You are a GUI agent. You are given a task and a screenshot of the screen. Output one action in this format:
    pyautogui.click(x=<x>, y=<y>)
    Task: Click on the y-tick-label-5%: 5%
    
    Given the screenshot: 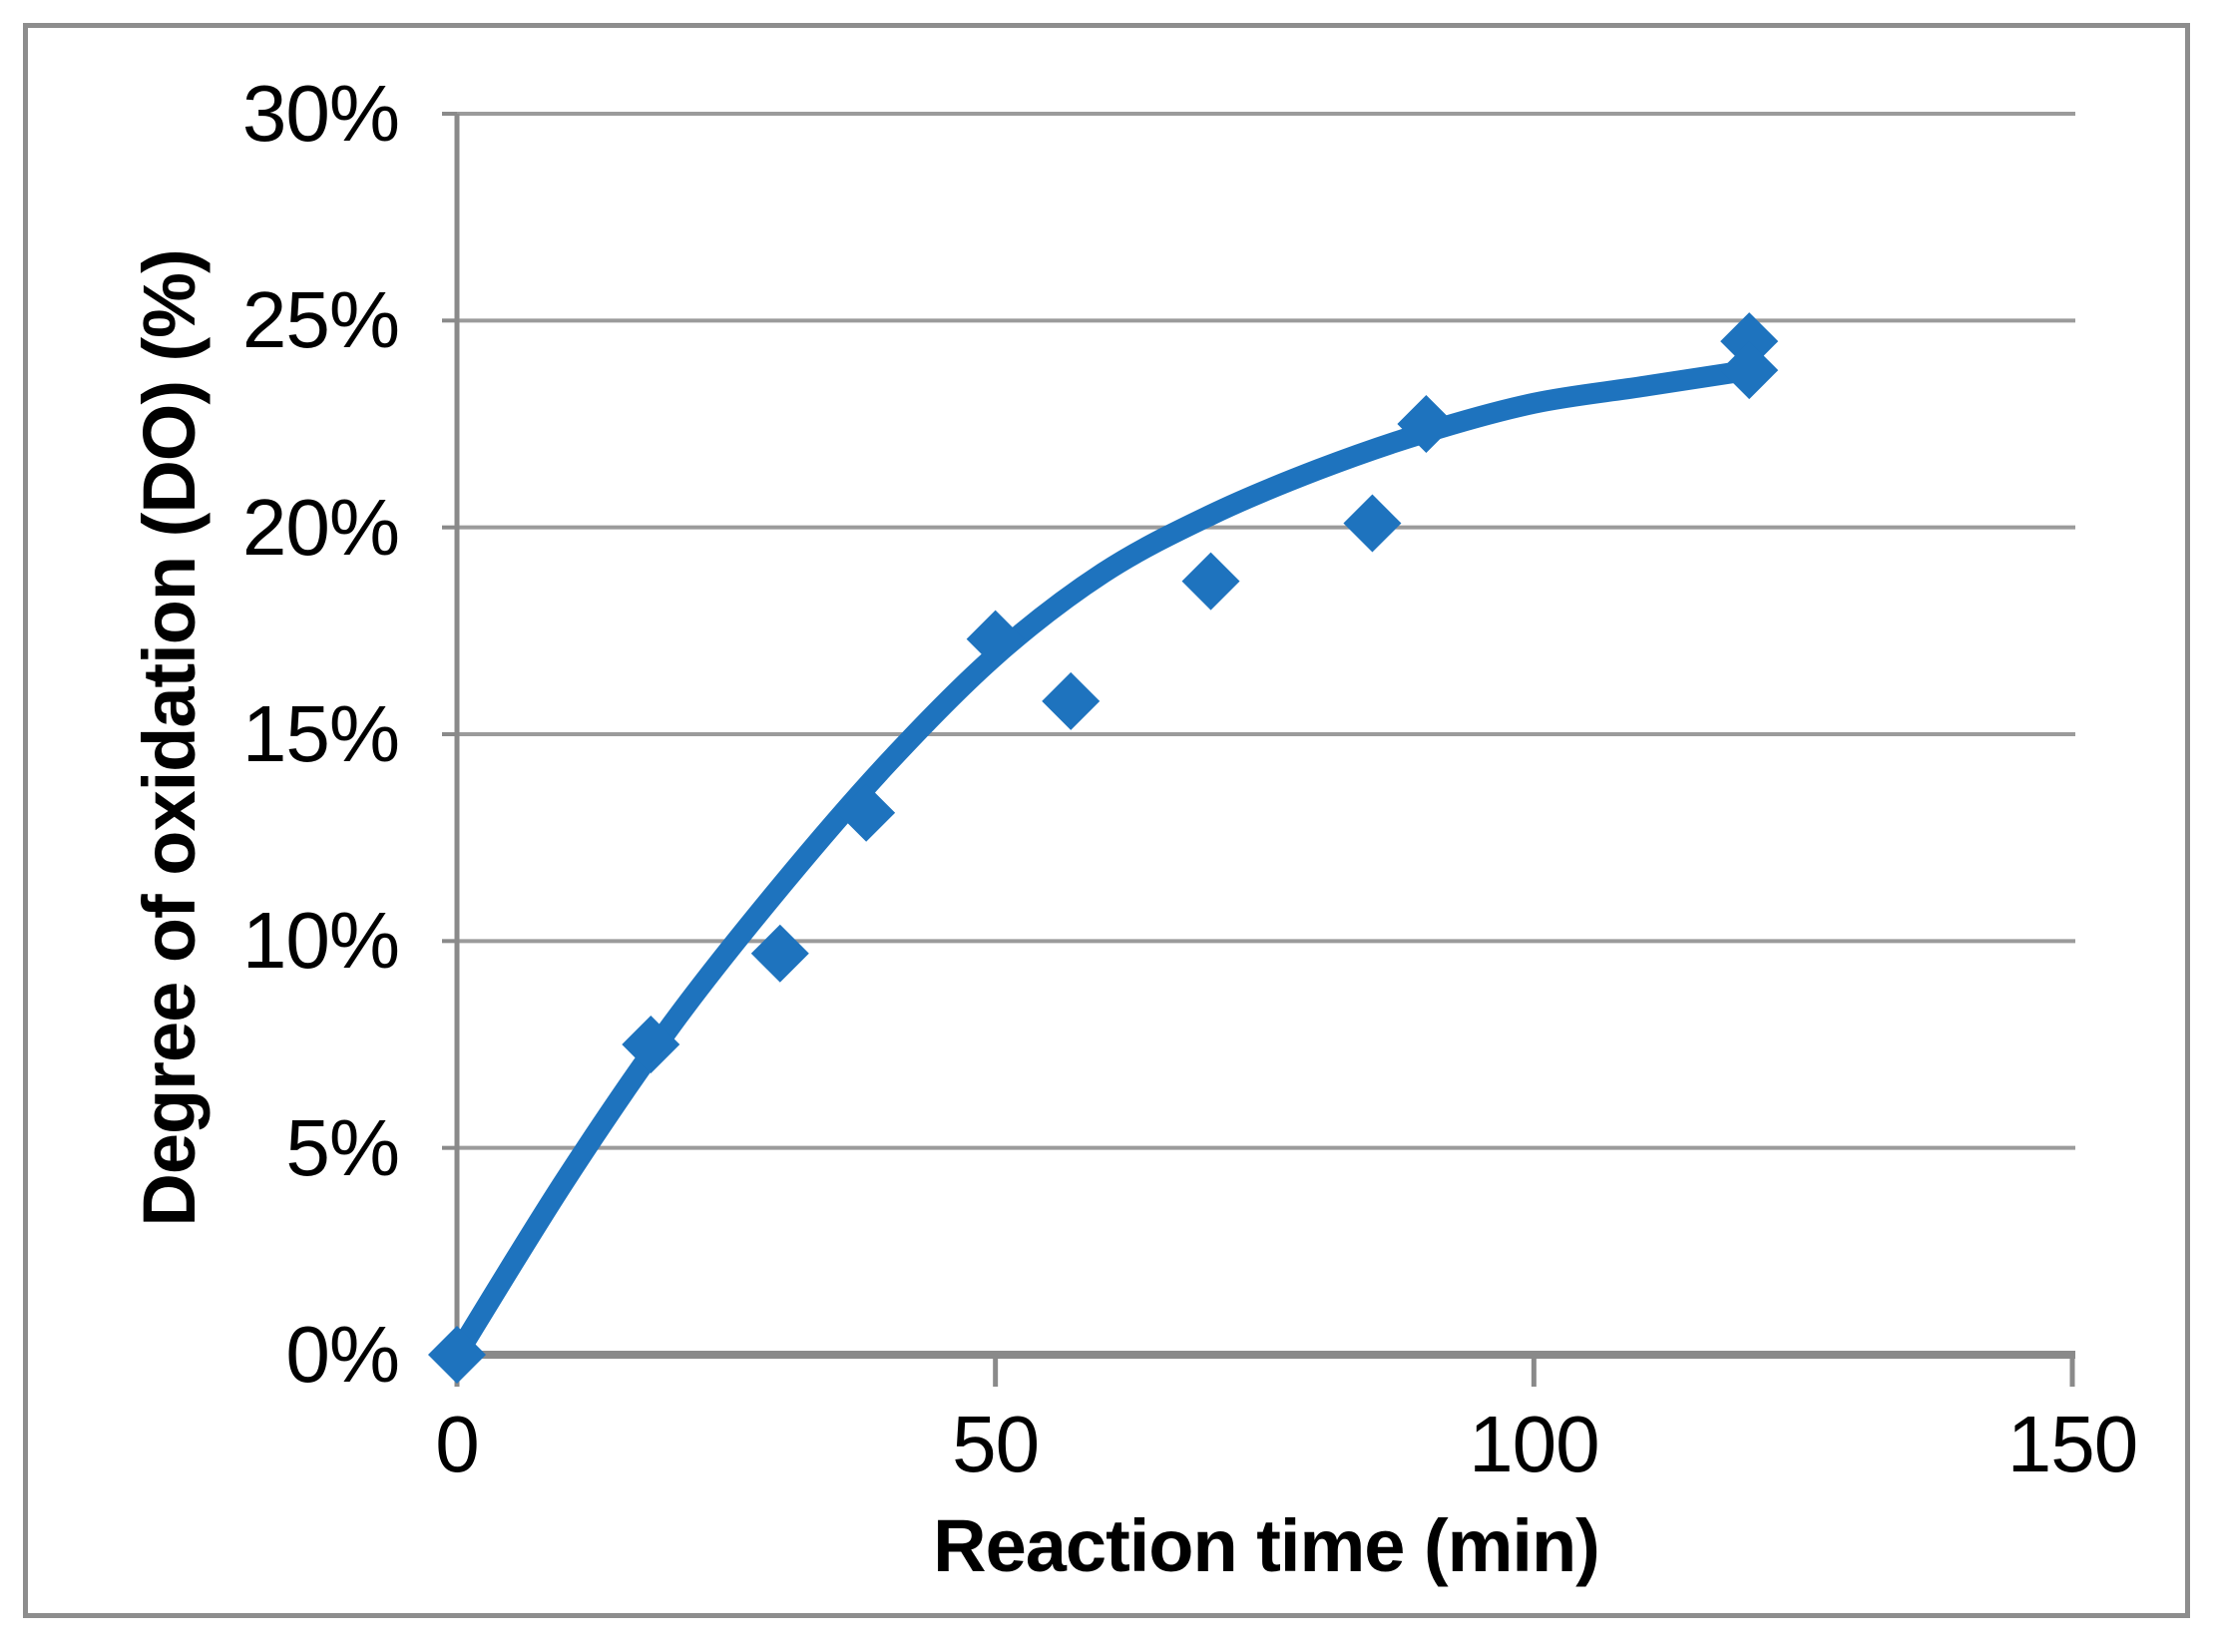 What is the action you would take?
    pyautogui.click(x=343, y=1147)
    